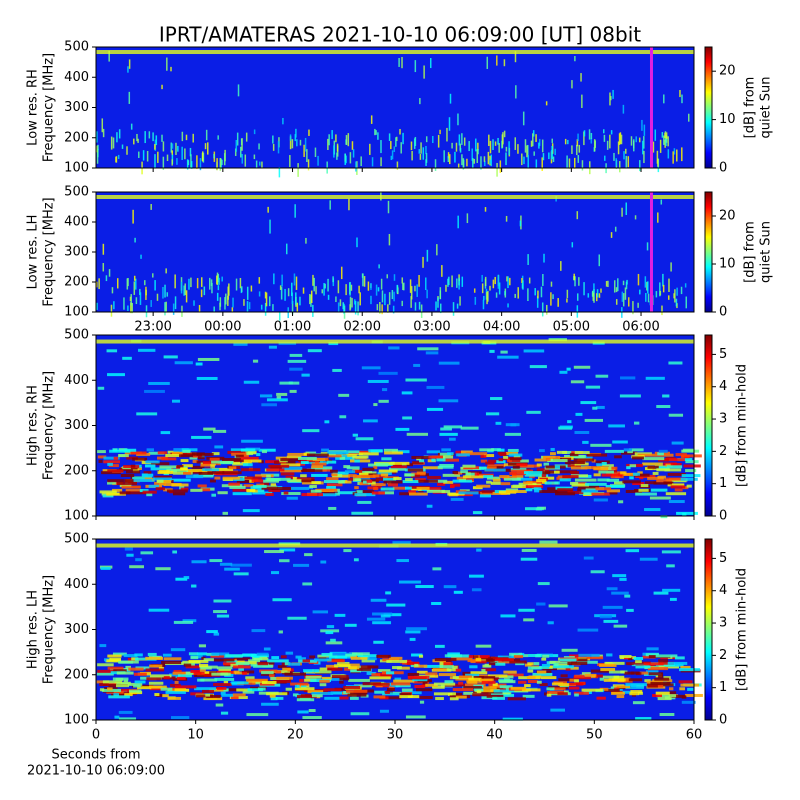 The image size is (800, 800). I want to click on y-tick-label: 500, so click(76, 335).